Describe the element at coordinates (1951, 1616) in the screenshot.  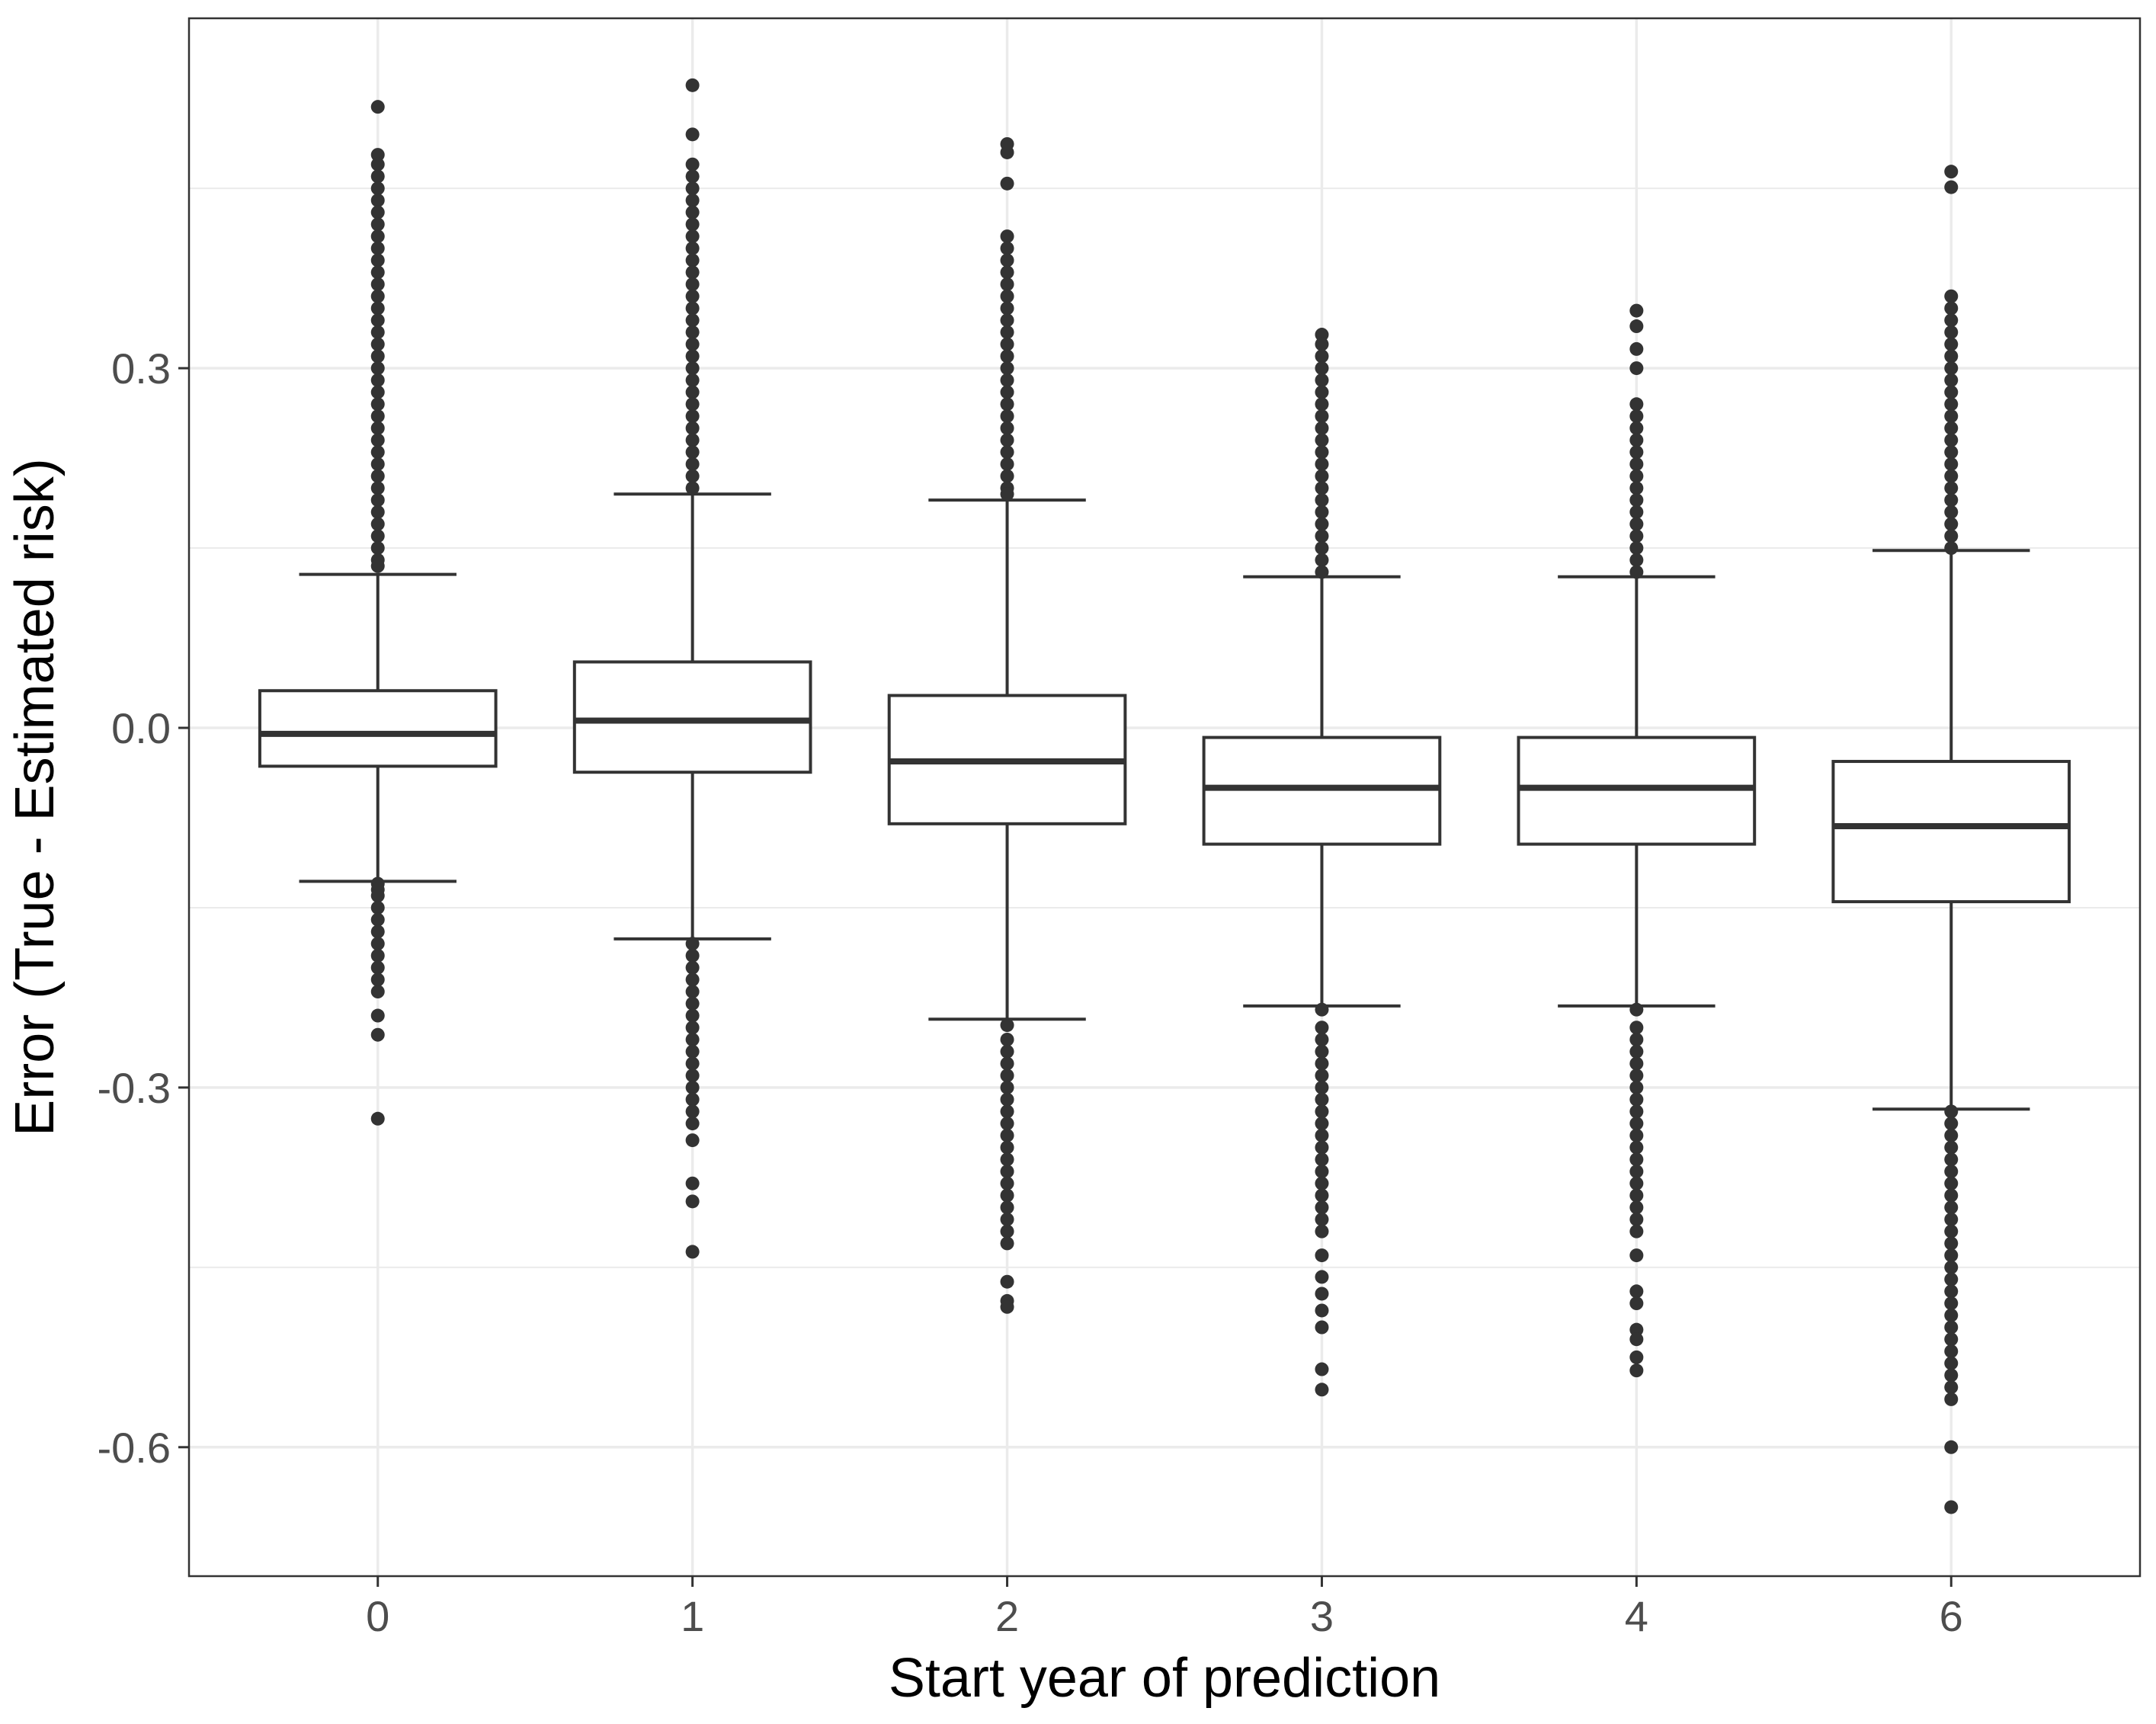
I see `x-tick-label: 6` at that location.